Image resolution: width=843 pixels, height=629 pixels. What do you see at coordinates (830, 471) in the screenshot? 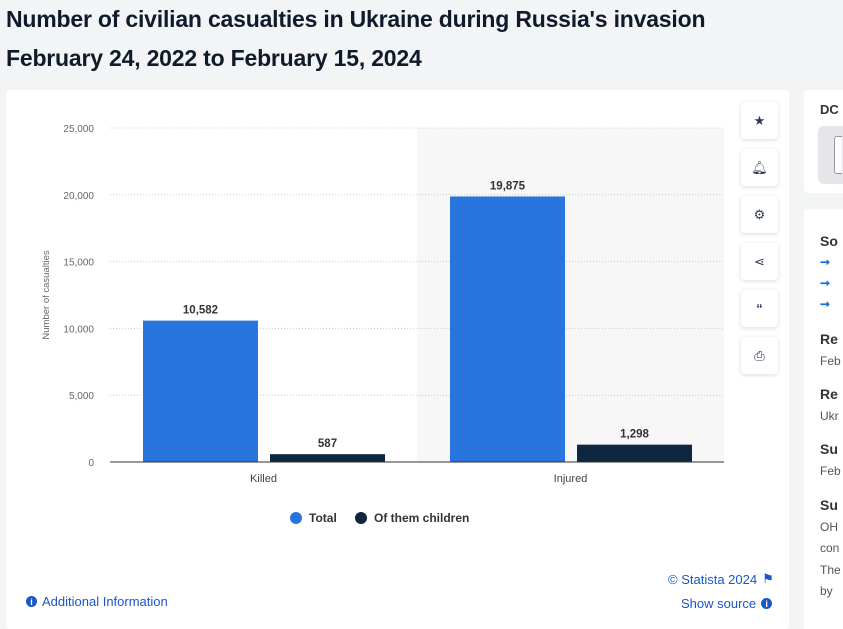
I see `survey-period-value: Feb` at bounding box center [830, 471].